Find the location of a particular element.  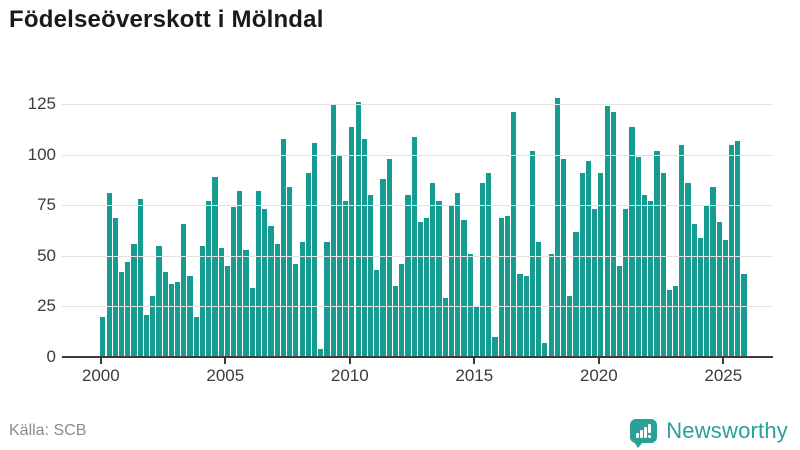

newsworthy-logo: Newsworthy is located at coordinates (709, 431).